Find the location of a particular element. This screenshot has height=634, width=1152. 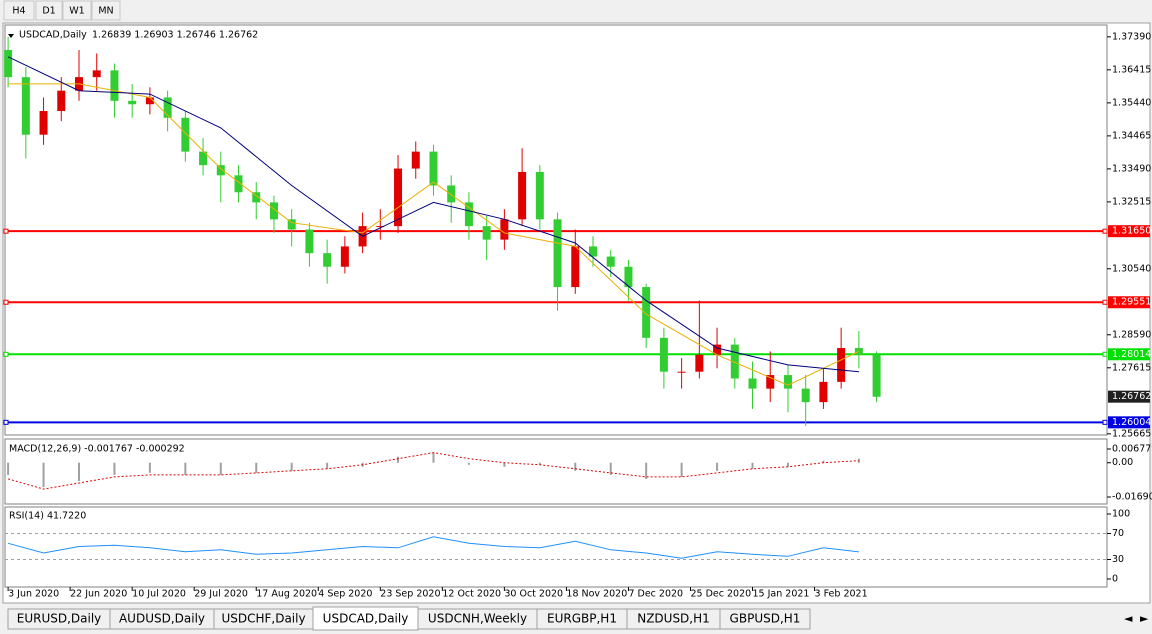

x-tick-label: 7 Dec 2020 is located at coordinates (655, 594).